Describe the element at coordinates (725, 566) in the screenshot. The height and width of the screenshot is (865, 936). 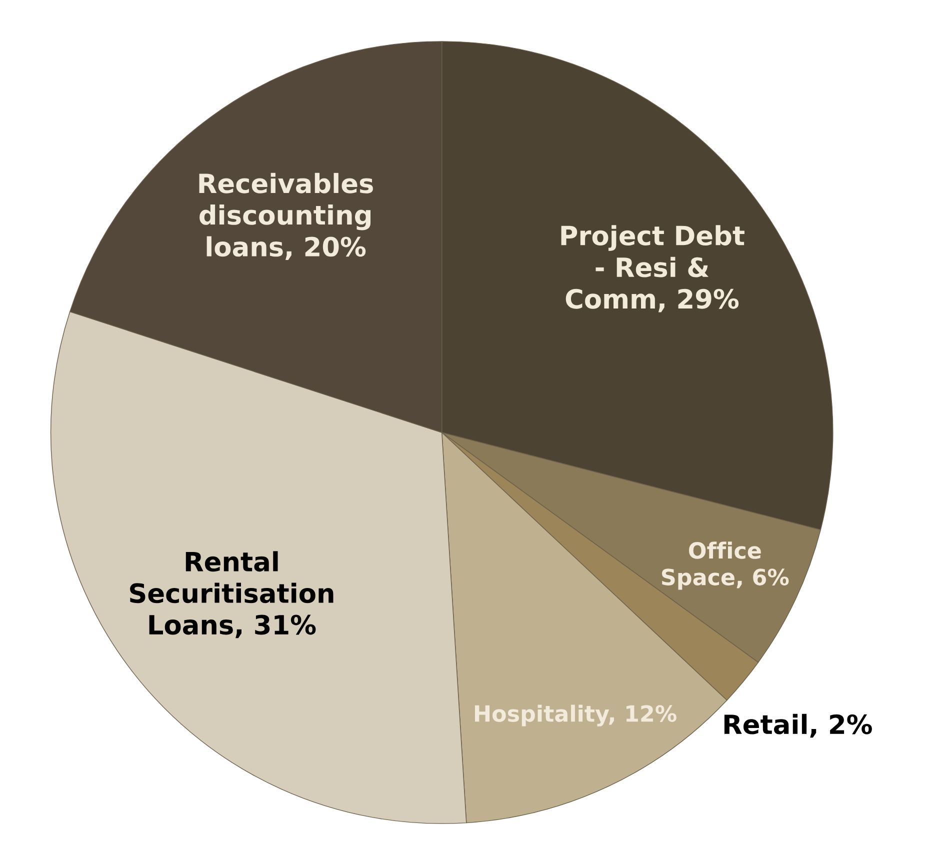
I see `slice-label: Office Space, 6%` at that location.